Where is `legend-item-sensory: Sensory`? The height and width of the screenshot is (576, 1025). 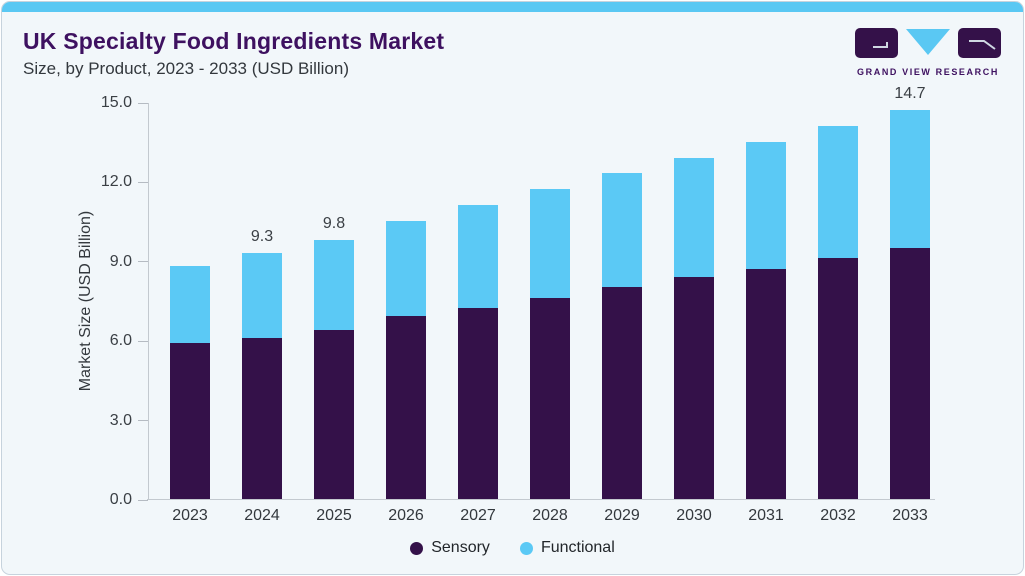
legend-item-sensory: Sensory is located at coordinates (450, 548).